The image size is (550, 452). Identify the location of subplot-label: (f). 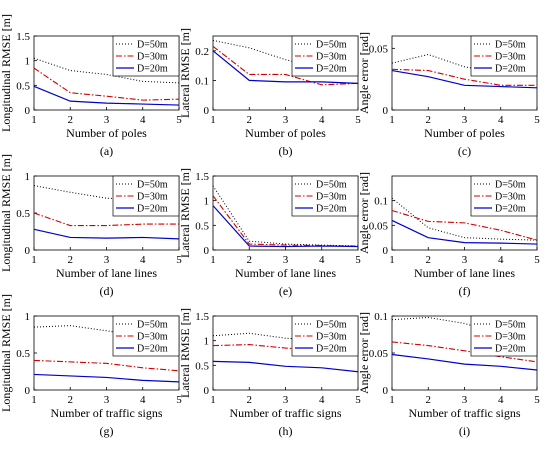
(465, 291).